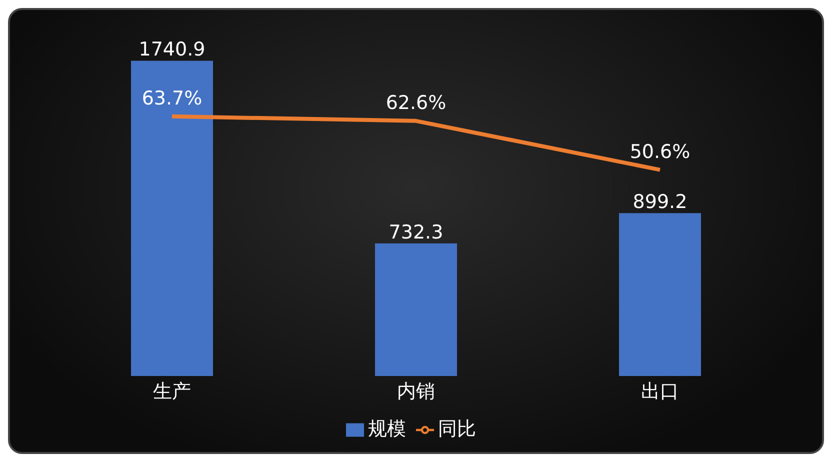  What do you see at coordinates (172, 98) in the screenshot?
I see `data-label: 63.7%` at bounding box center [172, 98].